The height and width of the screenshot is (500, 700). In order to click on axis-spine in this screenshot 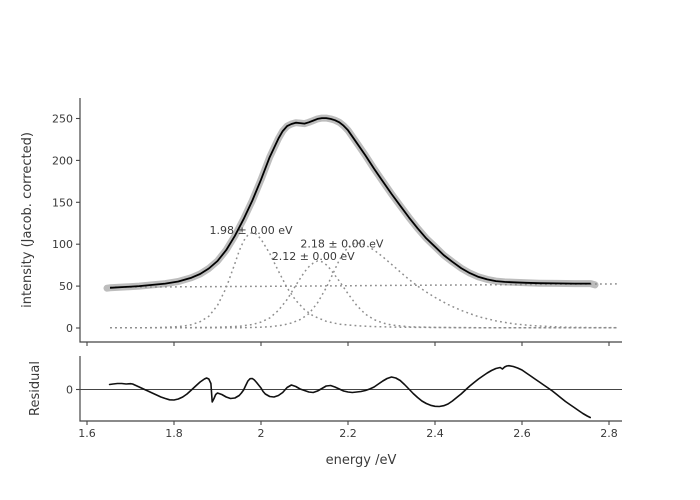, I will do `click(350, 389)`.